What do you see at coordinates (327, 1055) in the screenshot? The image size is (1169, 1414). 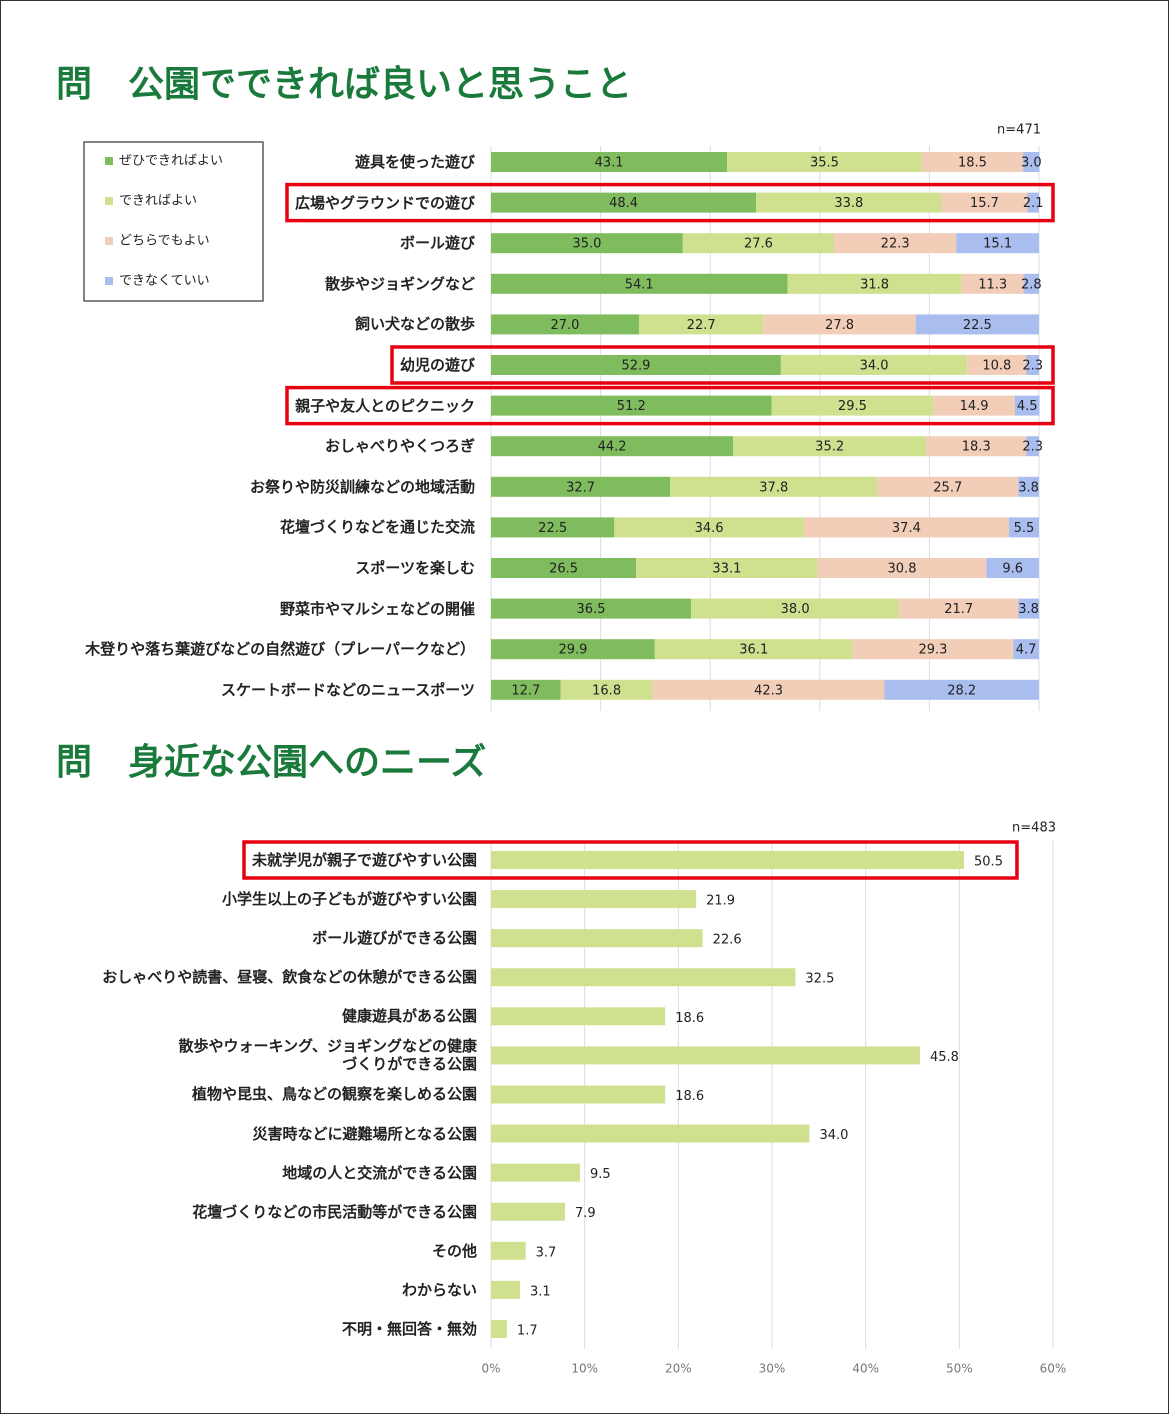 I see `category-label: 散歩やウォーキング、ジョギングなどの健康 づくりができる公園` at bounding box center [327, 1055].